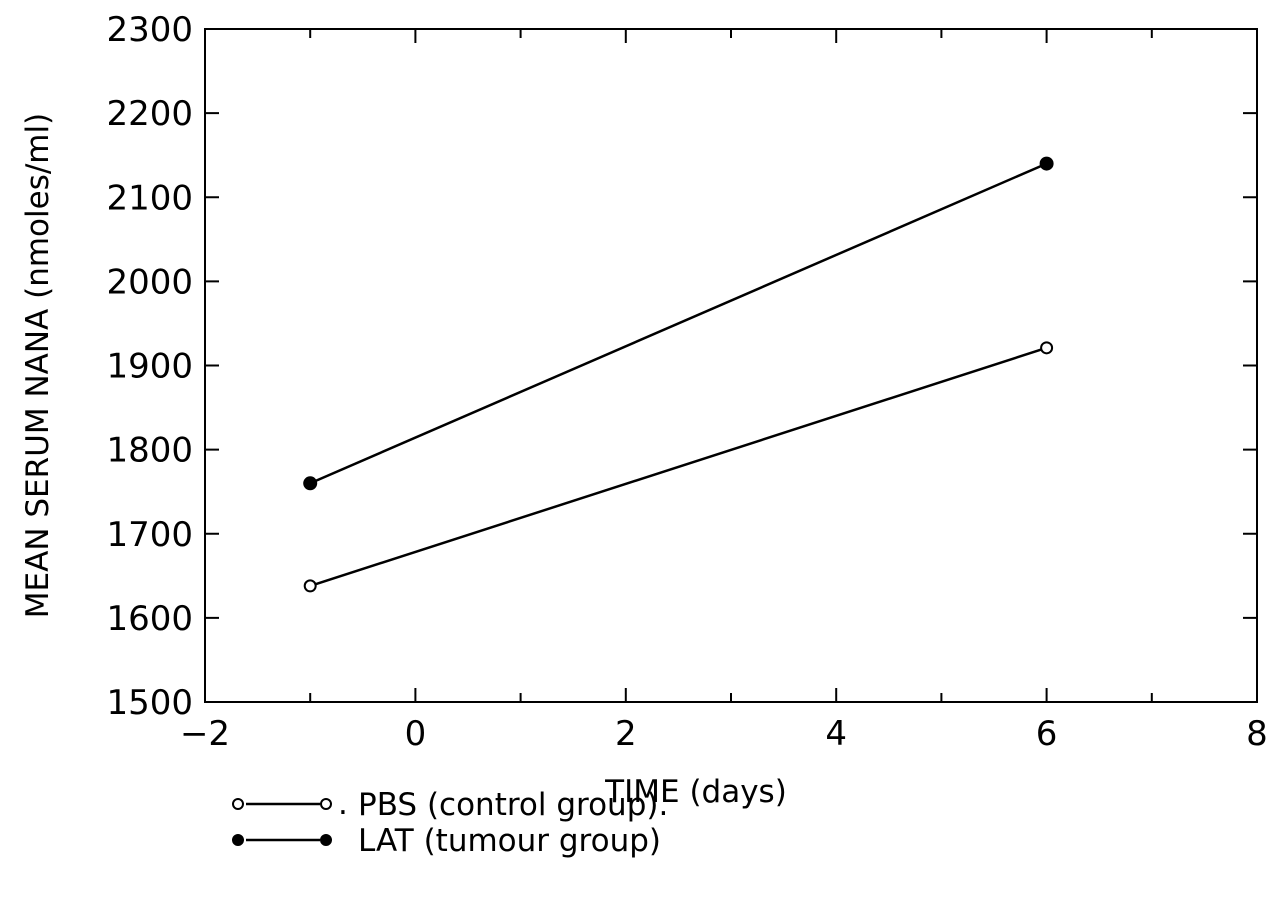 Image resolution: width=1285 pixels, height=922 pixels. I want to click on x-tick-label: −2, so click(205, 734).